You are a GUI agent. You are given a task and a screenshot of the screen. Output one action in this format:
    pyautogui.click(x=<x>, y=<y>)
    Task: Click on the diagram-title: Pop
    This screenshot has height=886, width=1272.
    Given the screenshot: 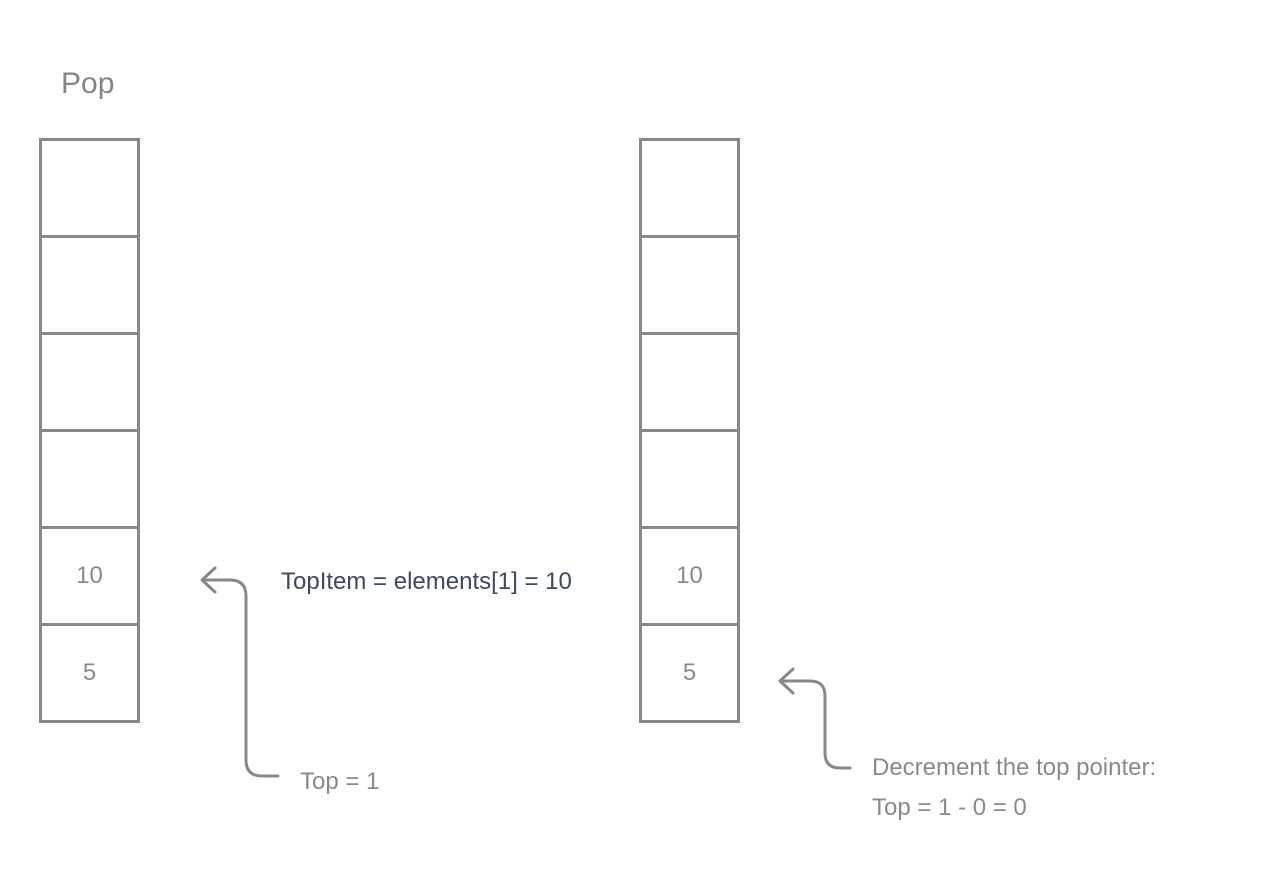 What is the action you would take?
    pyautogui.click(x=88, y=83)
    